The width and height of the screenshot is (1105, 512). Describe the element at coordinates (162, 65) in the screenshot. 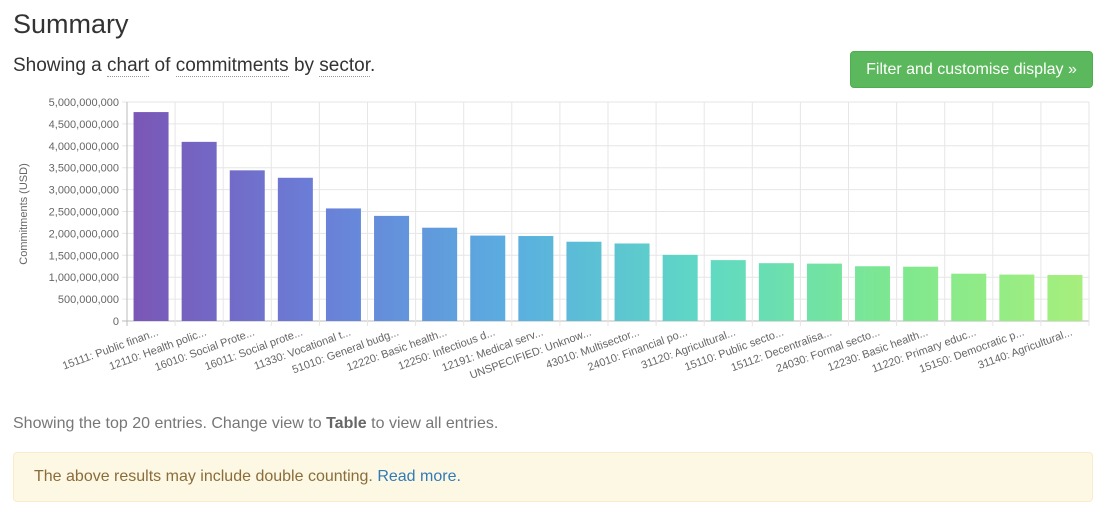

I see `subtitle-of: of` at that location.